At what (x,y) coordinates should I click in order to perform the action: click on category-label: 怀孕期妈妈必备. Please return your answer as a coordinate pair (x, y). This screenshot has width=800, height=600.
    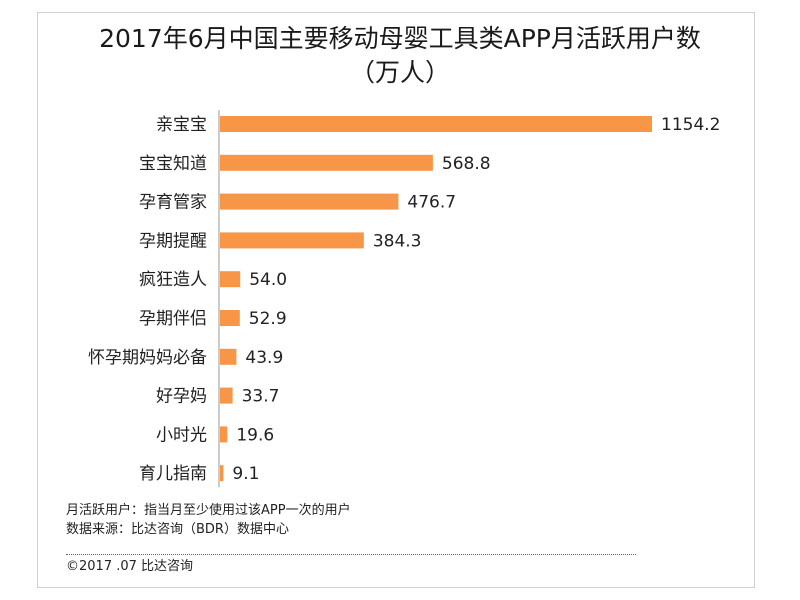
    Looking at the image, I should click on (147, 358).